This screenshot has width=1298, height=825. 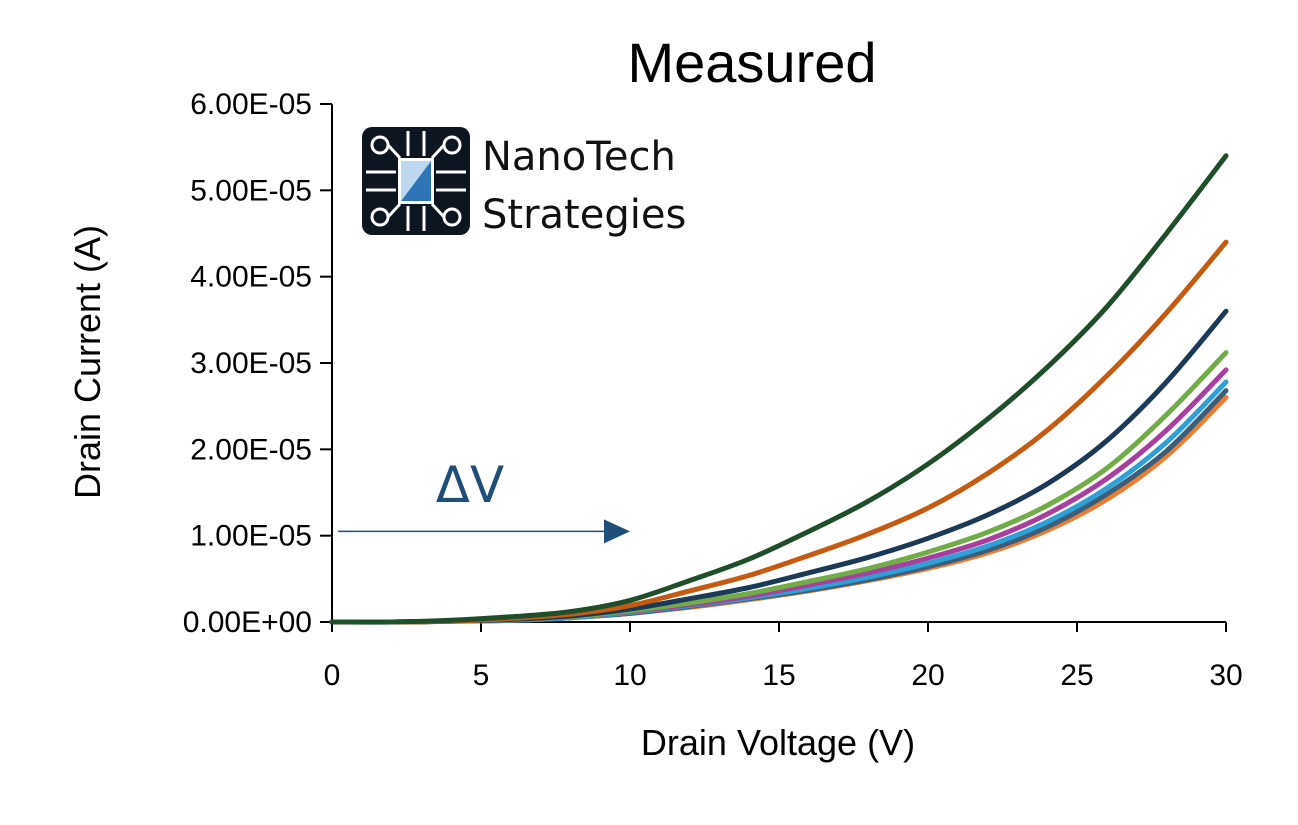 I want to click on chart-title: Measured, so click(x=751, y=62).